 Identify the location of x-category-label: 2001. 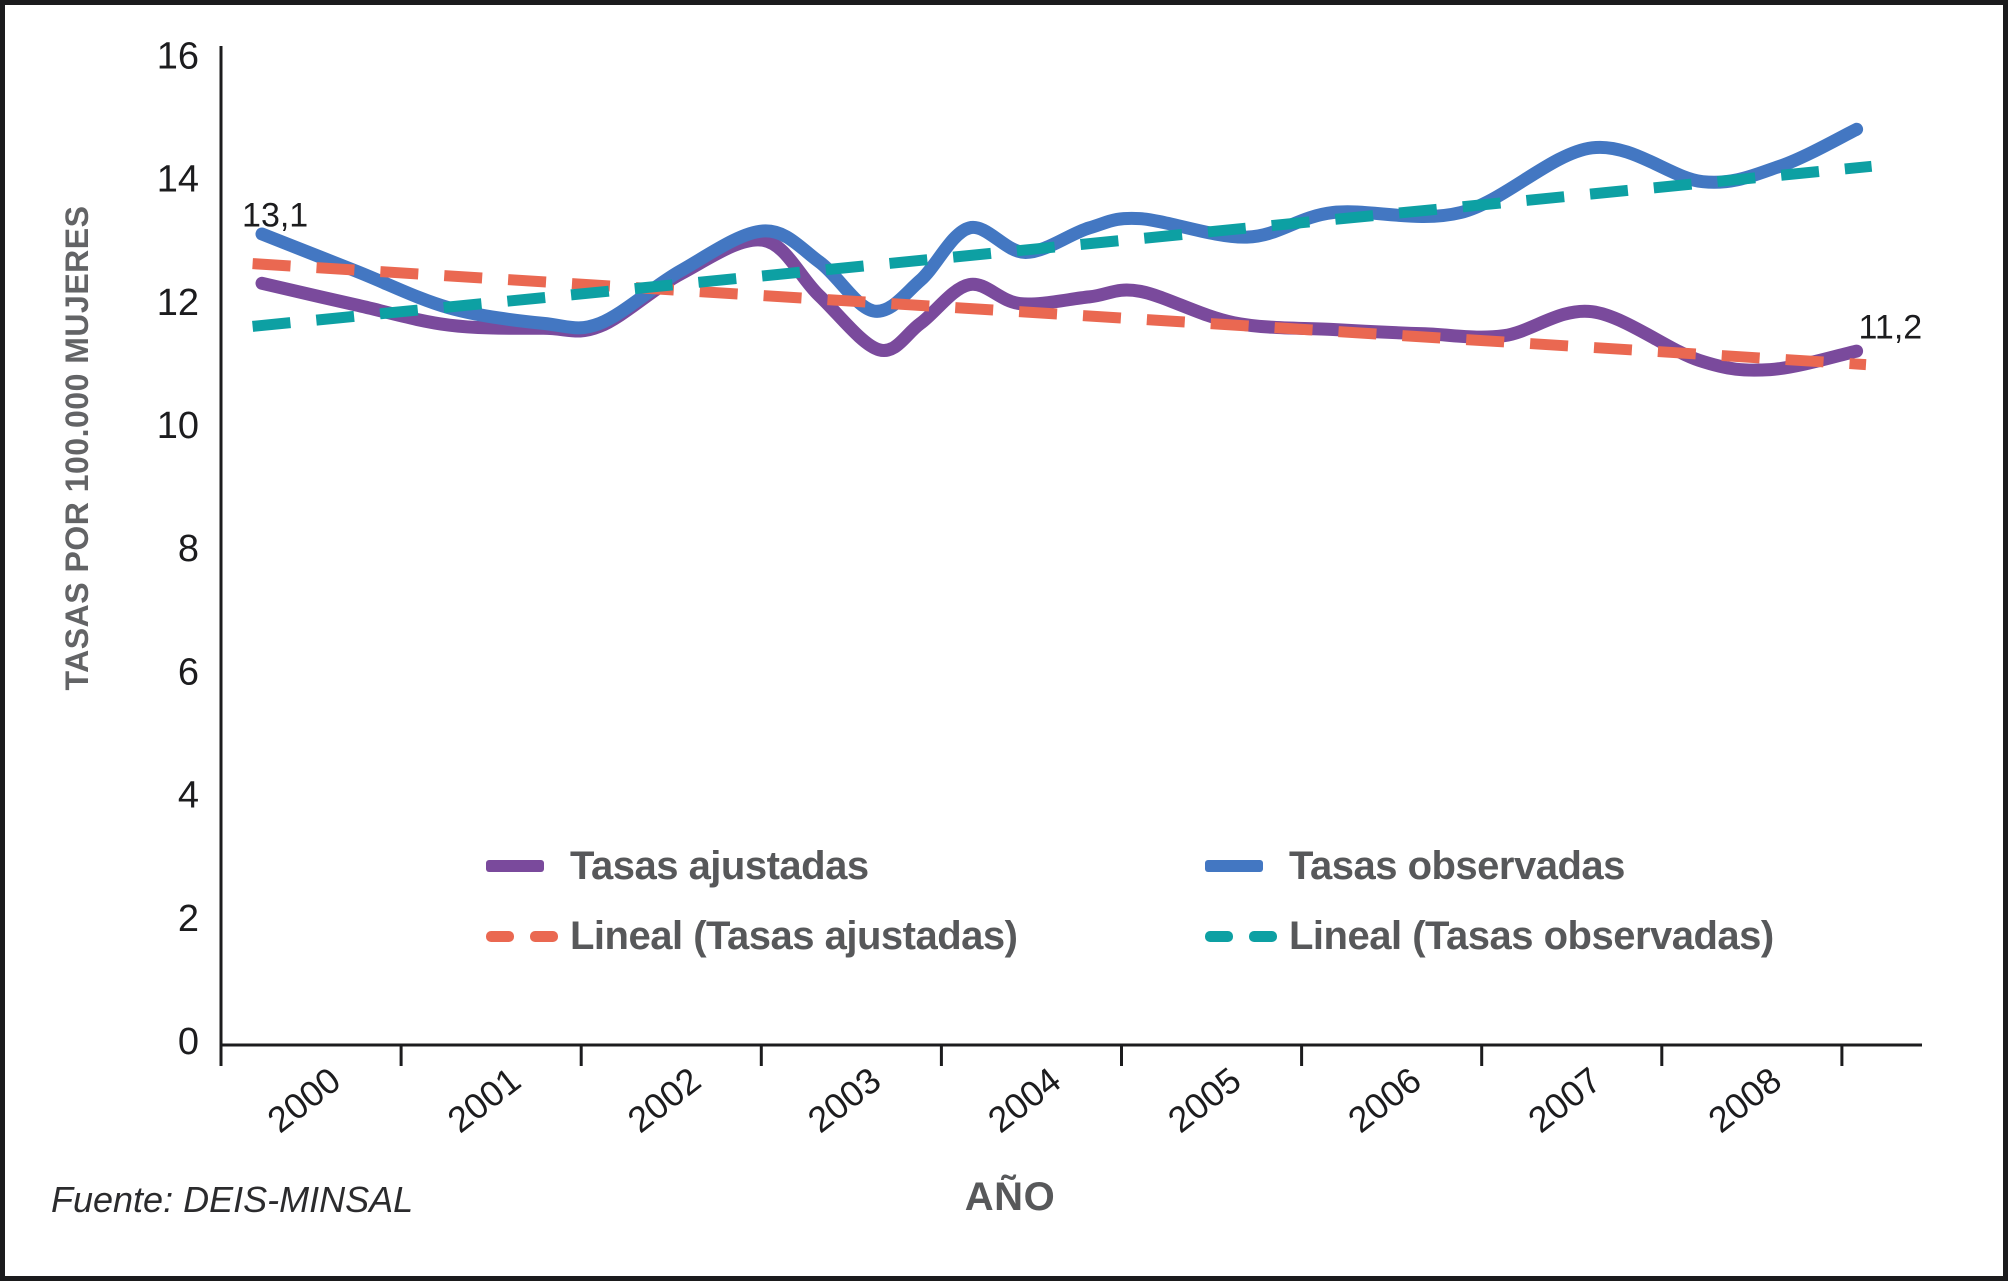
(484, 1100).